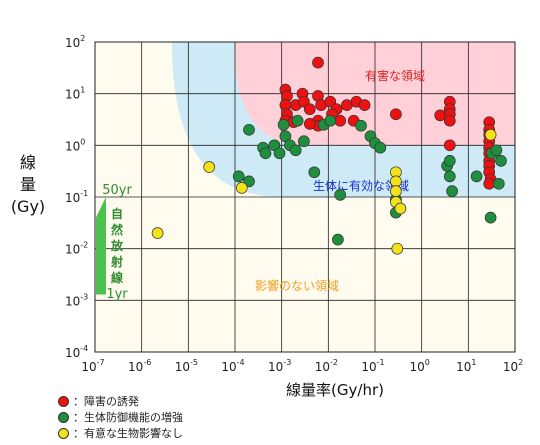 The image size is (540, 445). I want to click on legend-swatch-no-effect, so click(63, 433).